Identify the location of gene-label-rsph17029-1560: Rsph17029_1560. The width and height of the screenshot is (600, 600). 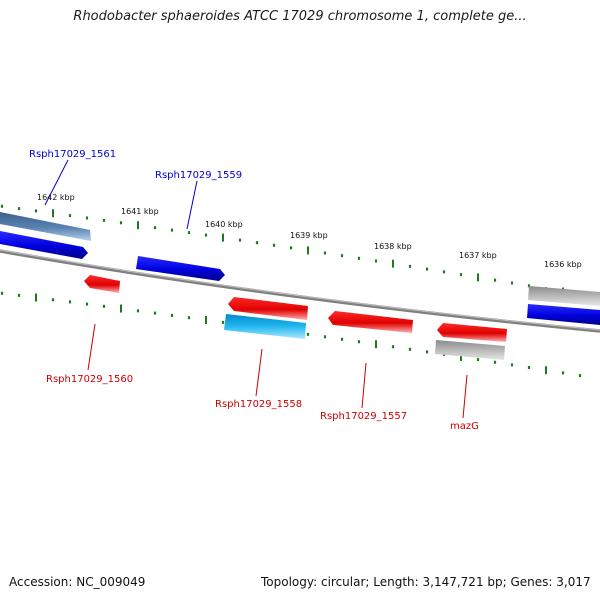
(89, 379).